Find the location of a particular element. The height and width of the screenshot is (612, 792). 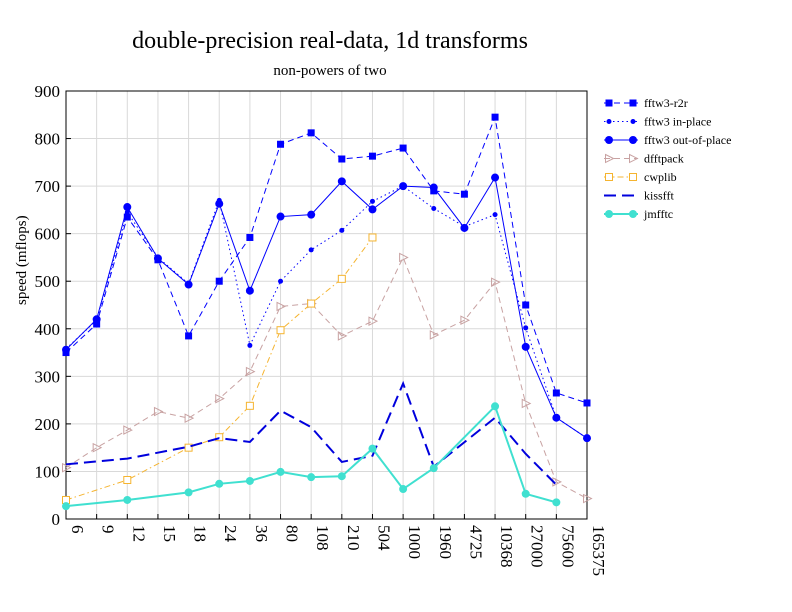

y-tick-label: 700 is located at coordinates (48, 186).